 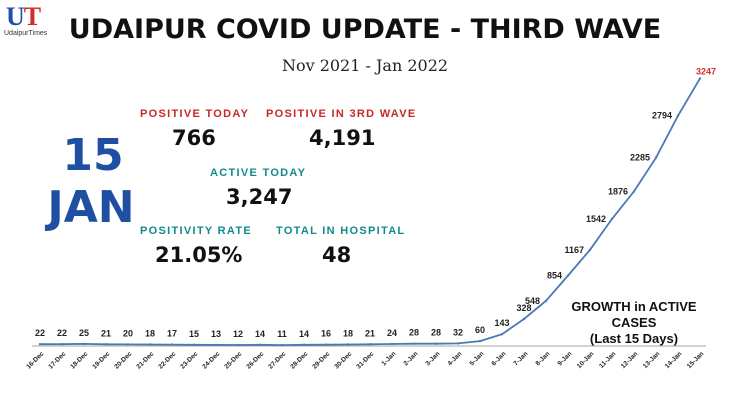 What do you see at coordinates (696, 360) in the screenshot?
I see `x-tick-label: 15-Jan` at bounding box center [696, 360].